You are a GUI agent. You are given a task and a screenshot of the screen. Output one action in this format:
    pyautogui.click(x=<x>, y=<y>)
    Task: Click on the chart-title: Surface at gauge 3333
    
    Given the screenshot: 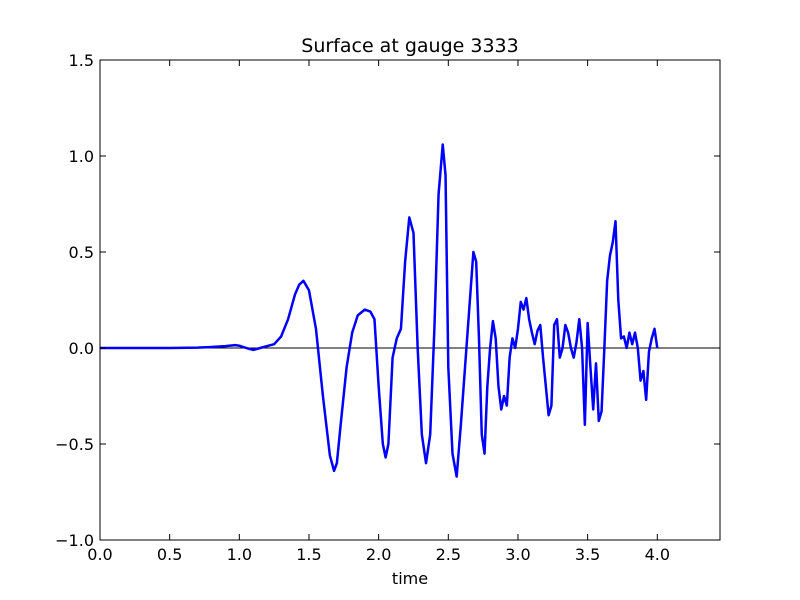 What is the action you would take?
    pyautogui.click(x=409, y=46)
    